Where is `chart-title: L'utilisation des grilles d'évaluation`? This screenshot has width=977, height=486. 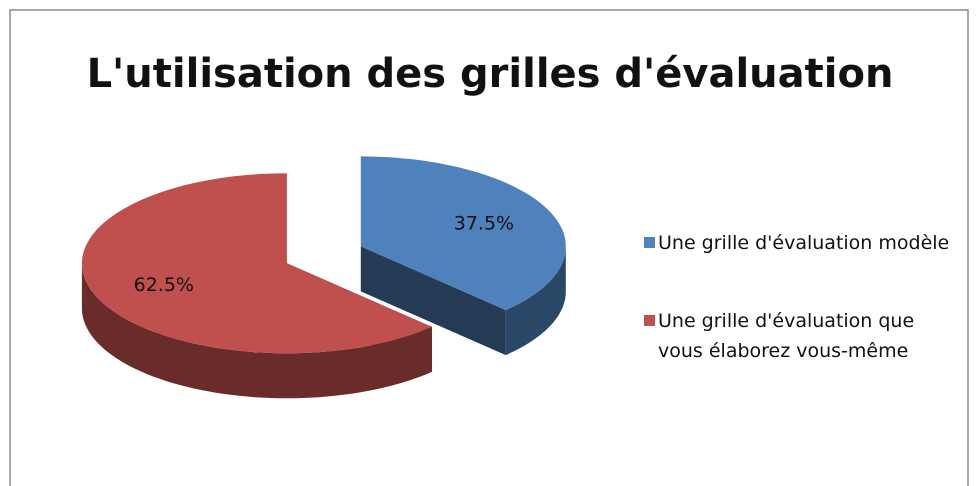
chart-title: L'utilisation des grilles d'évaluation is located at coordinates (490, 74).